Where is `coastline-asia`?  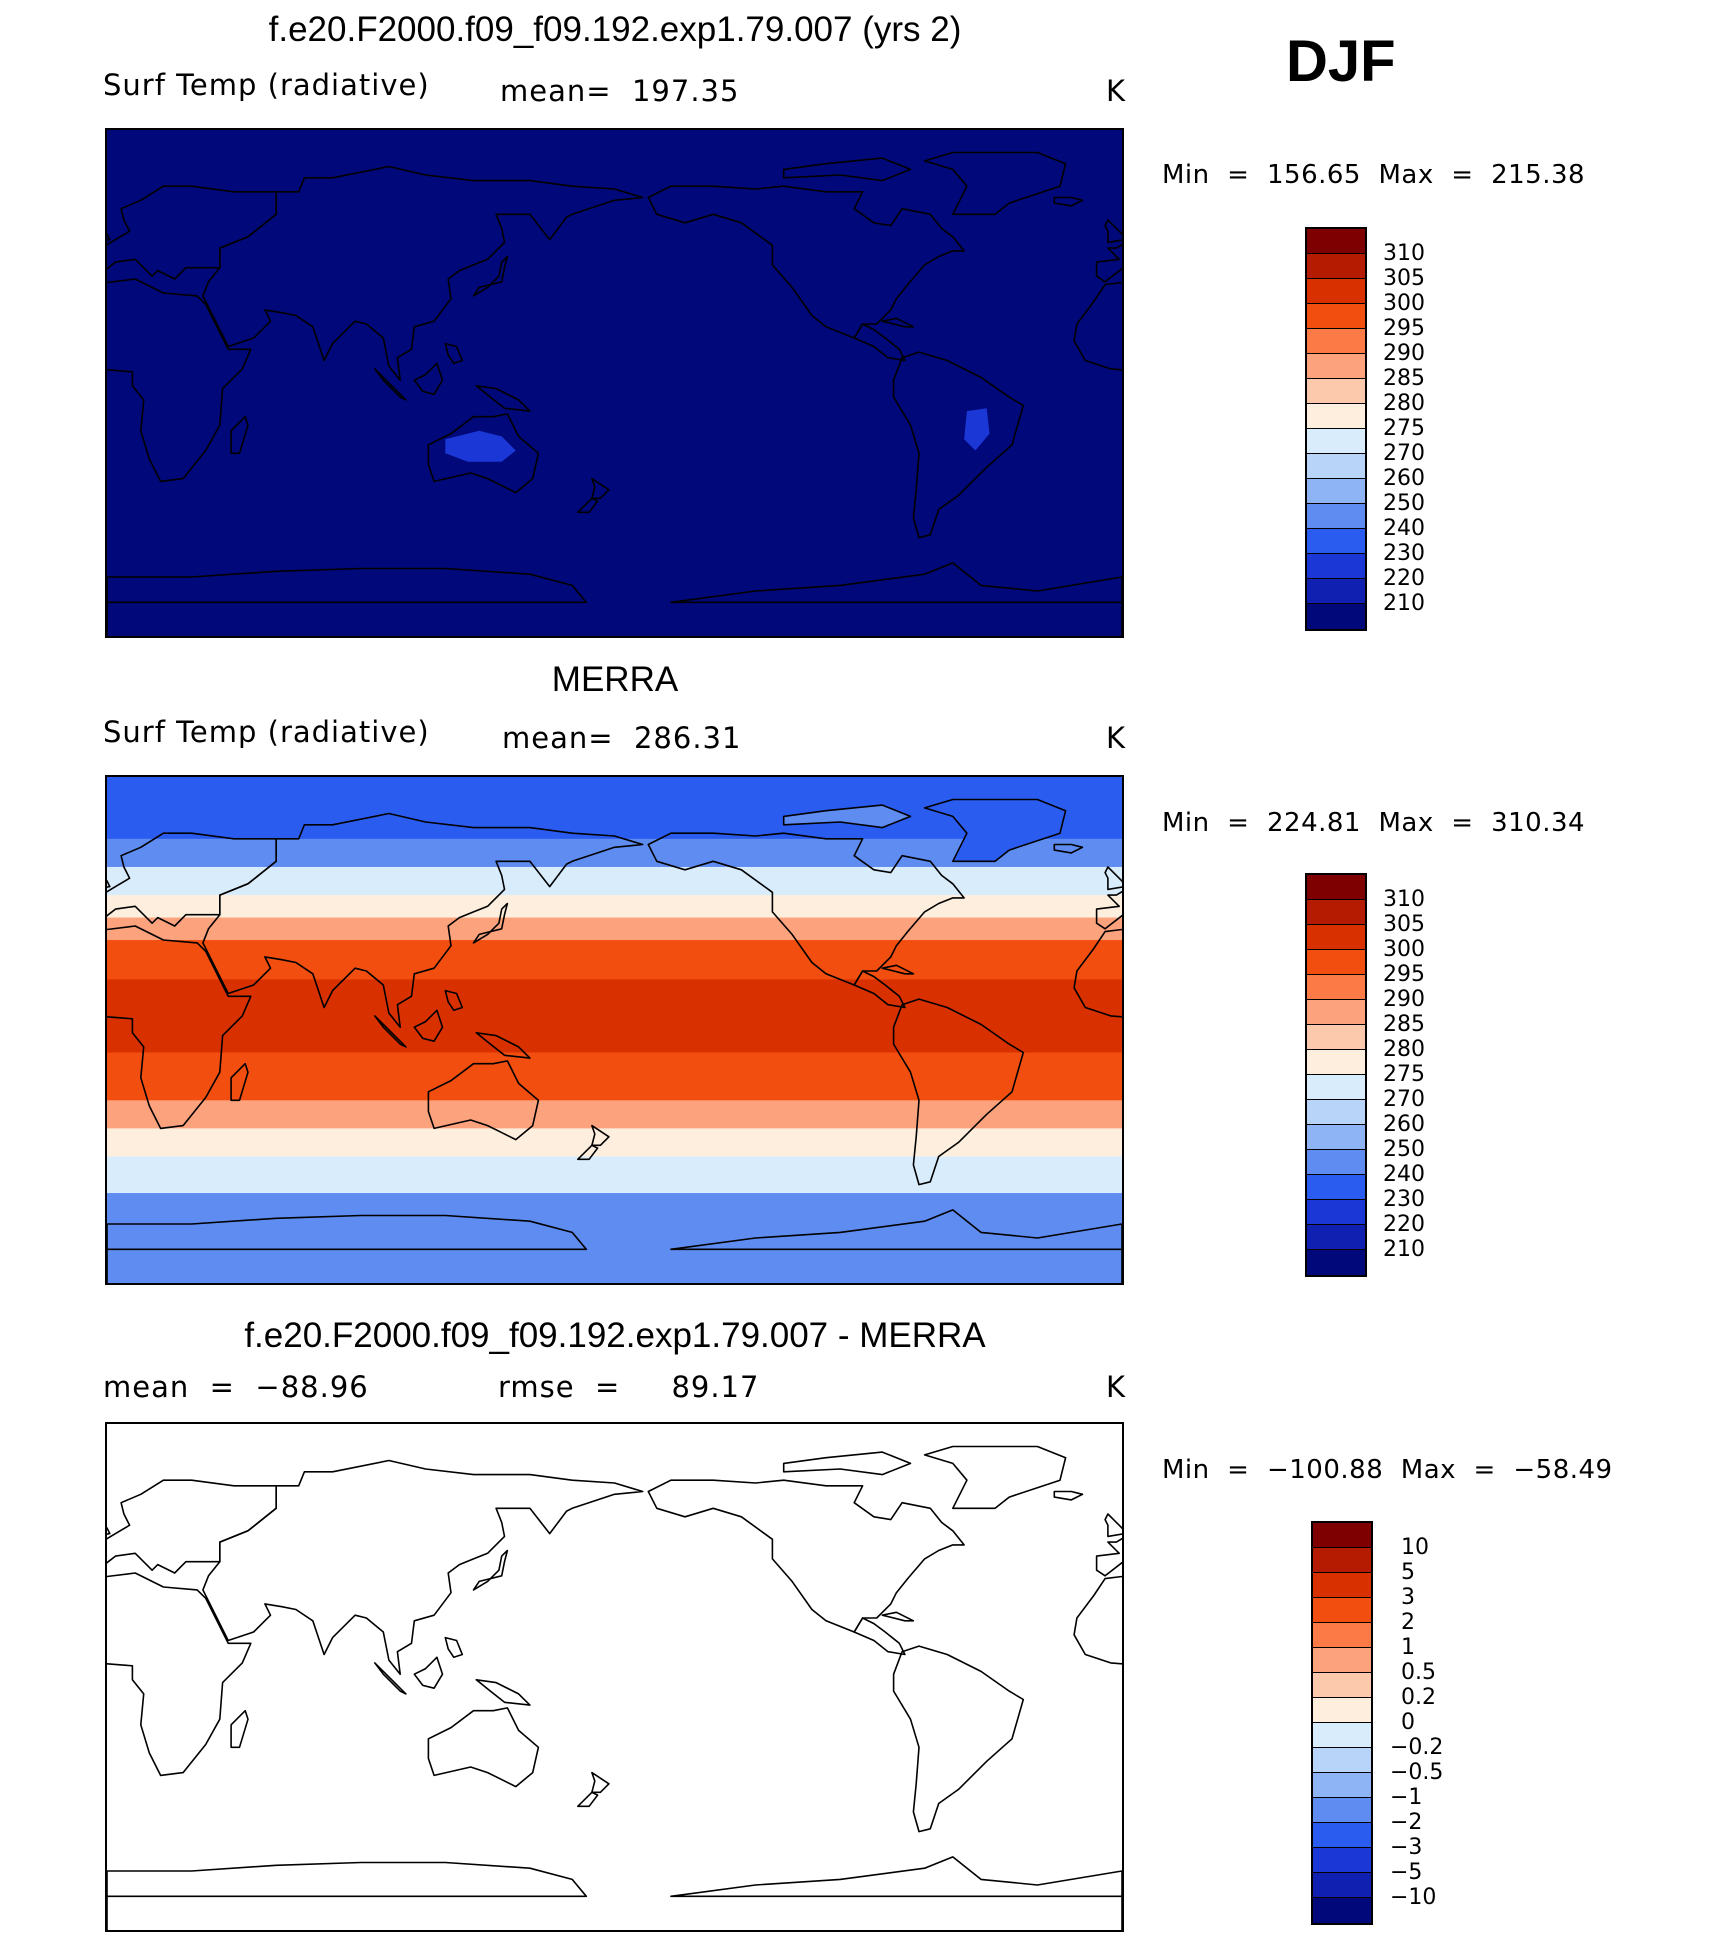 coastline-asia is located at coordinates (423, 1567).